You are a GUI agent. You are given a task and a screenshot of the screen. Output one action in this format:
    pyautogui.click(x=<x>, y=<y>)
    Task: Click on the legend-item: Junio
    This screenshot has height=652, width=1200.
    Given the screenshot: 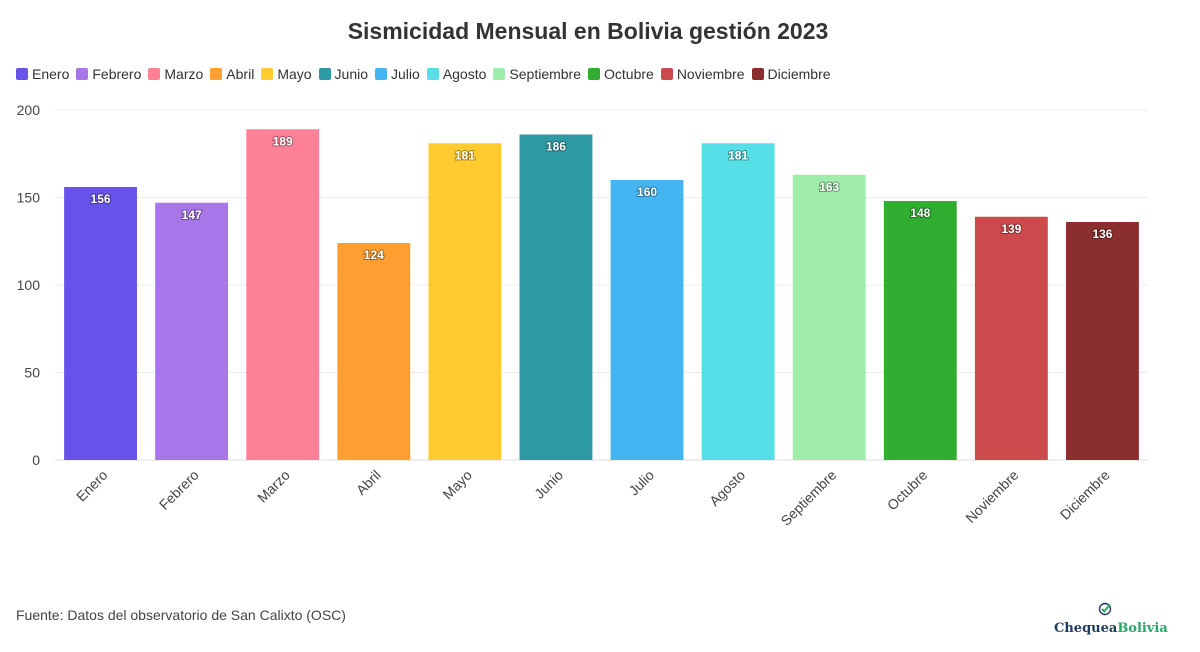 What is the action you would take?
    pyautogui.click(x=343, y=74)
    